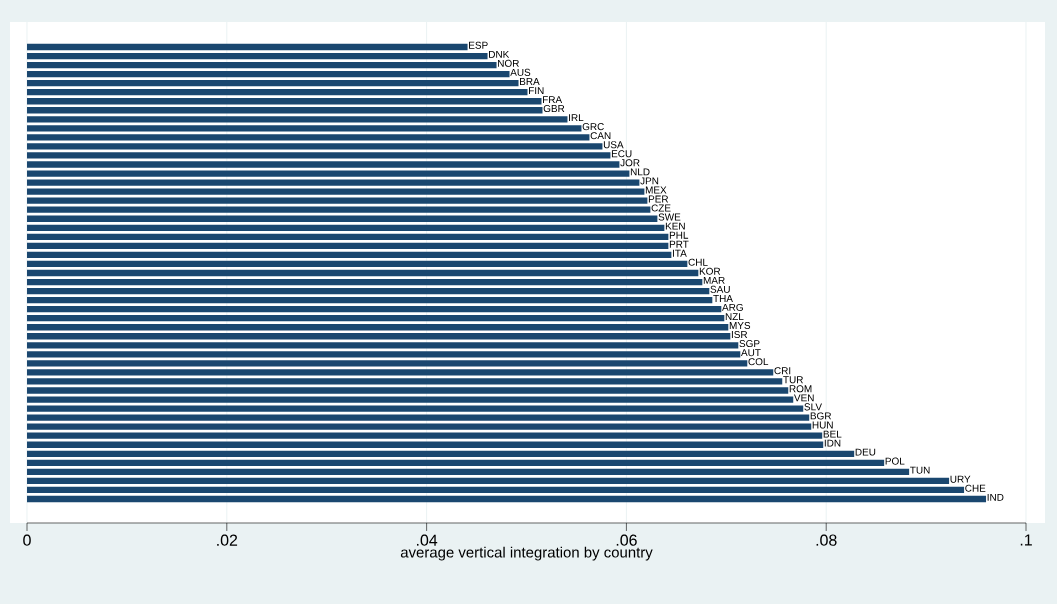 This screenshot has width=1057, height=604. What do you see at coordinates (626, 540) in the screenshot?
I see `x-tick-label: .06` at bounding box center [626, 540].